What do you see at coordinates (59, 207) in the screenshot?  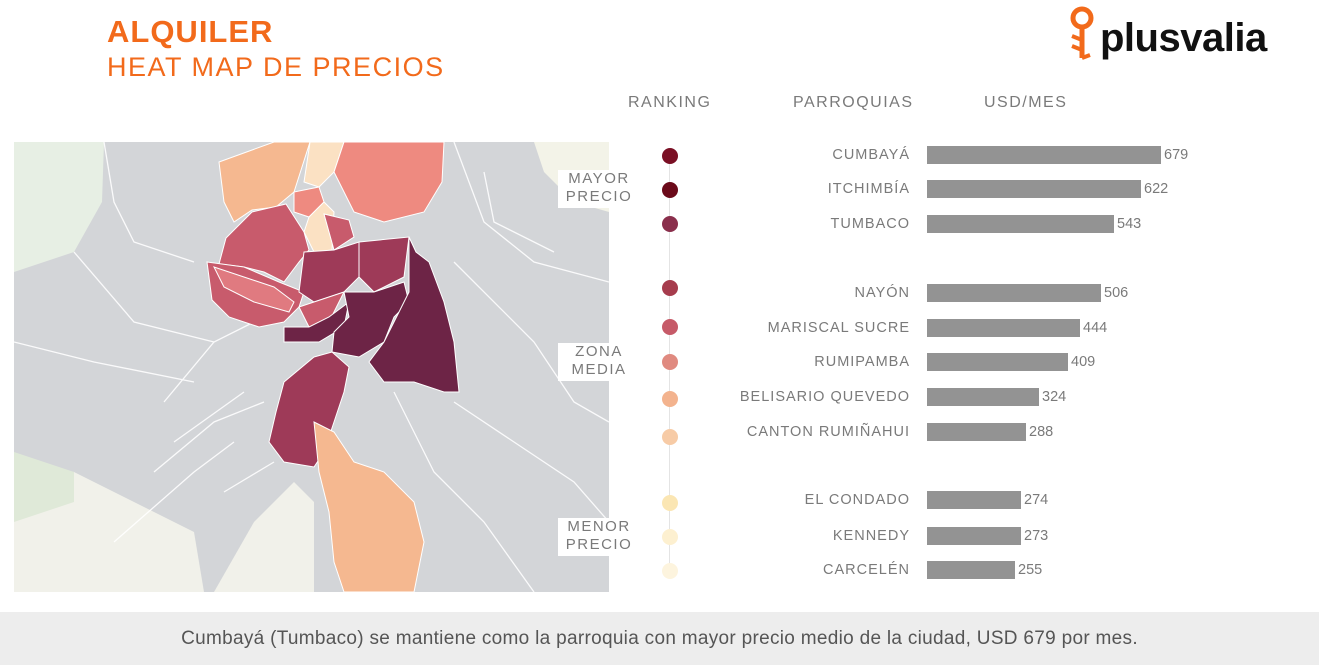 I see `green-area-nw` at bounding box center [59, 207].